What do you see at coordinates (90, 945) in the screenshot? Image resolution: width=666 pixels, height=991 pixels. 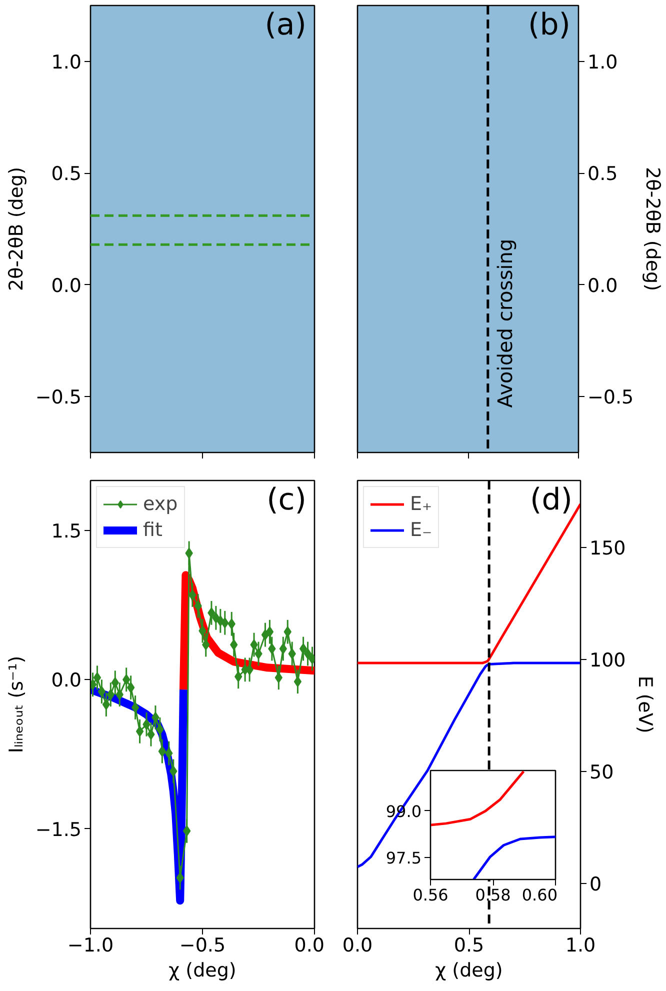 I see `x-tick-label: −1.0` at bounding box center [90, 945].